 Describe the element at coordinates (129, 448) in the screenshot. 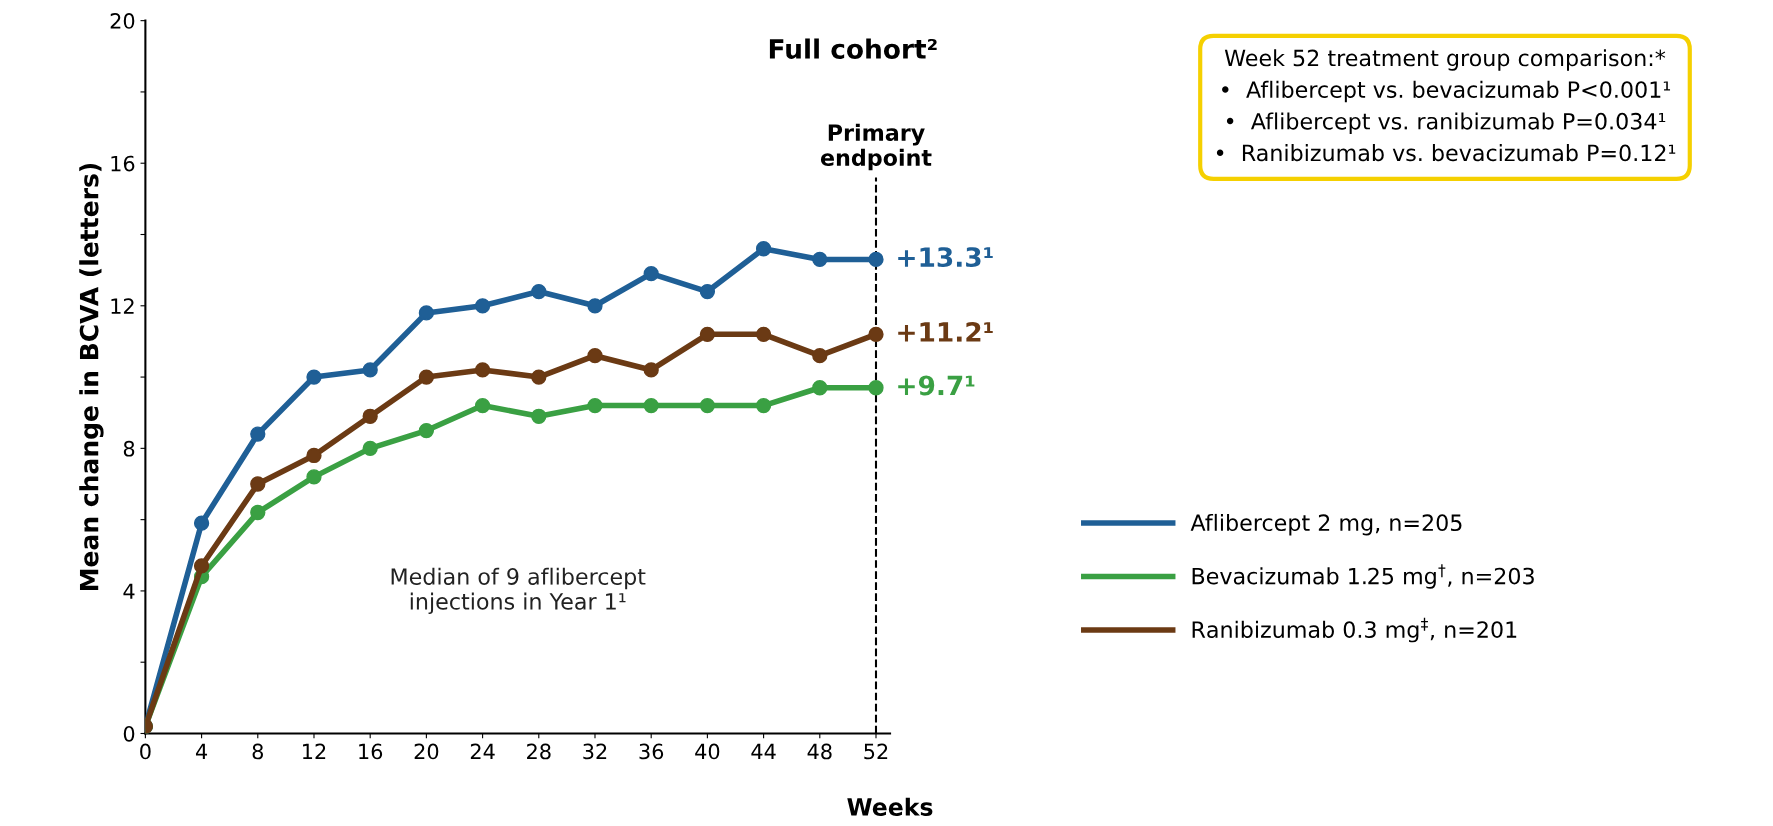

I see `y-tick-label: 8` at that location.